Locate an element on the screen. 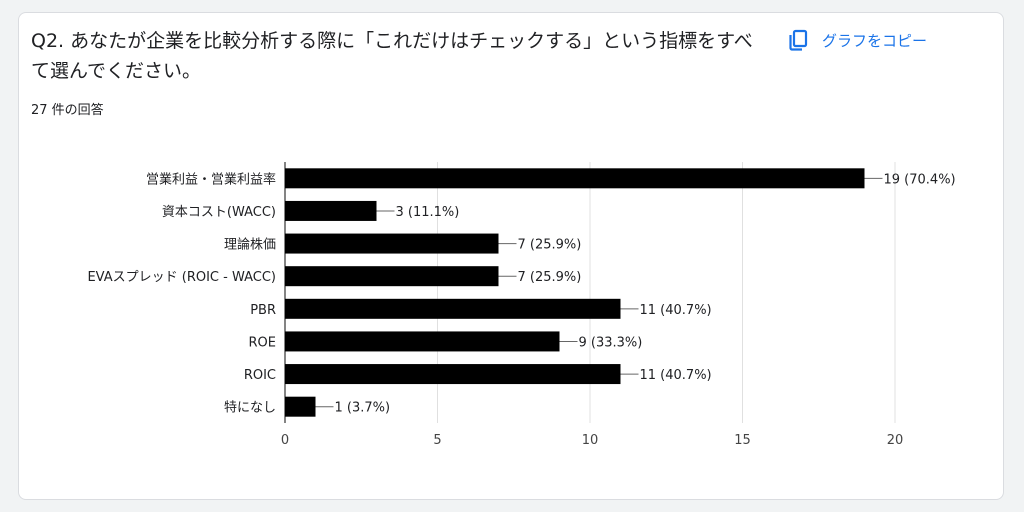  data-label: 3 (11.1%) is located at coordinates (428, 212).